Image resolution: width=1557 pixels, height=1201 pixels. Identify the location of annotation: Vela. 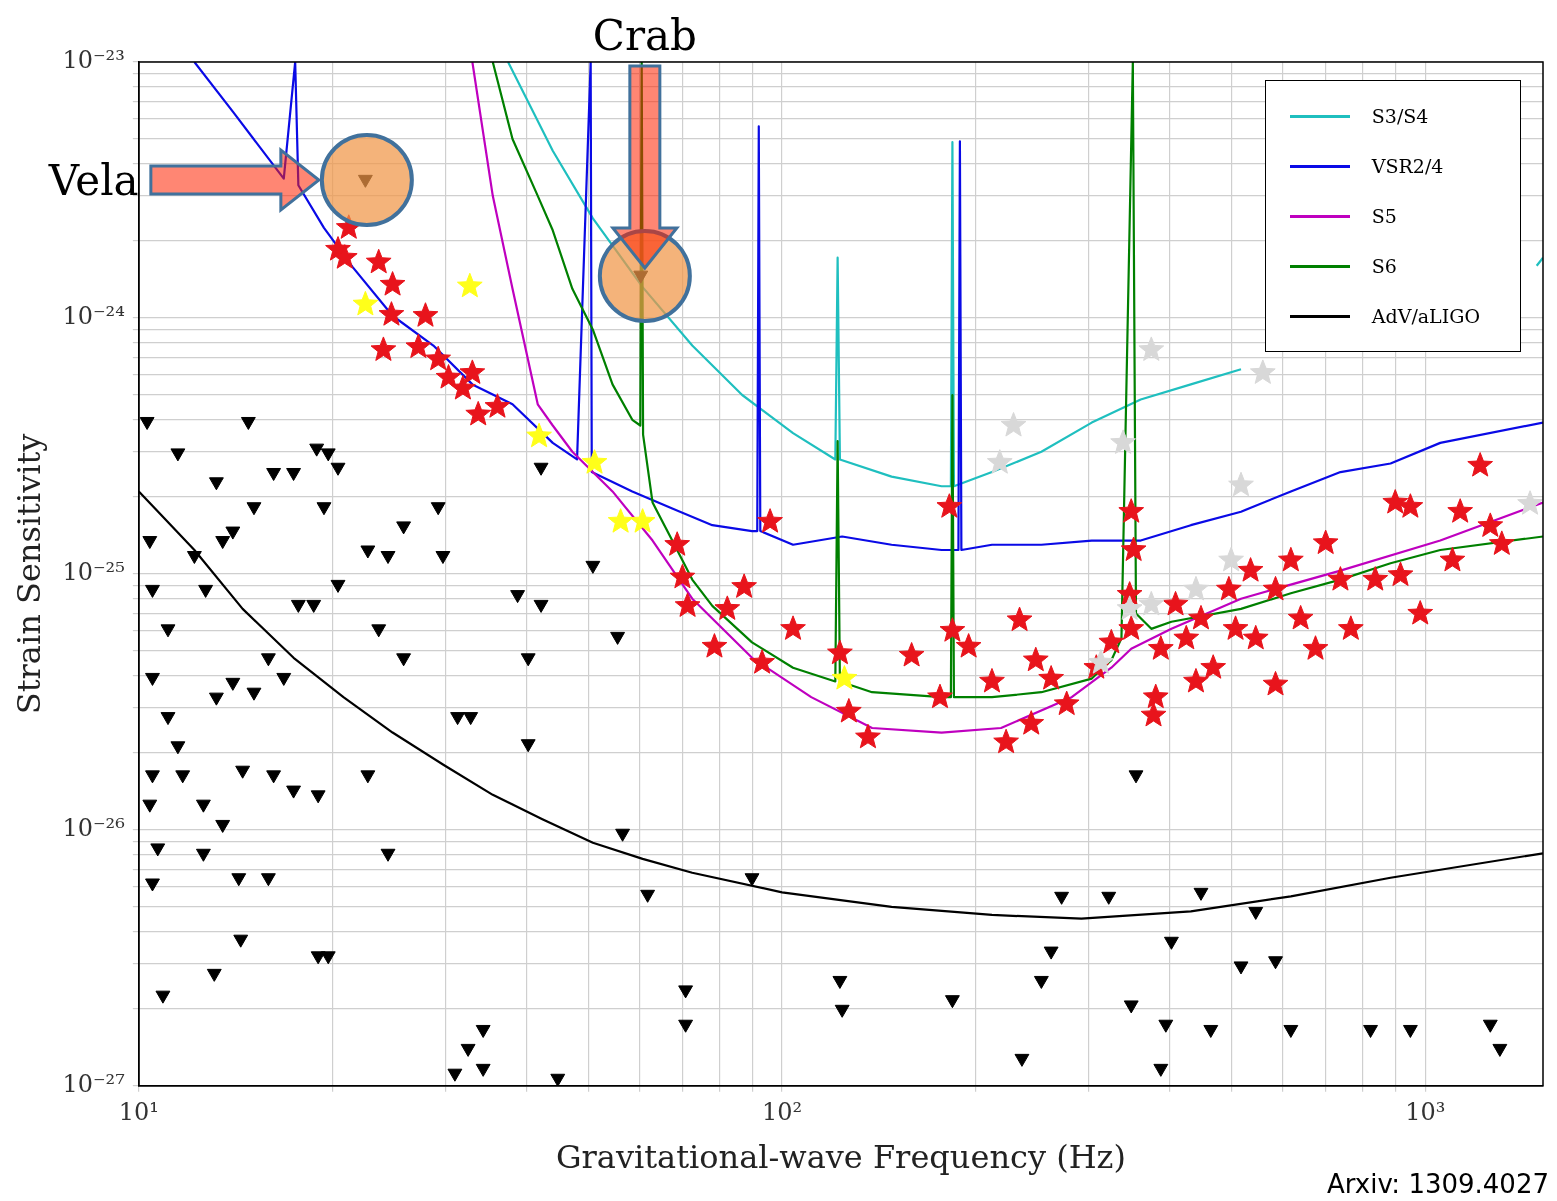
(93, 180).